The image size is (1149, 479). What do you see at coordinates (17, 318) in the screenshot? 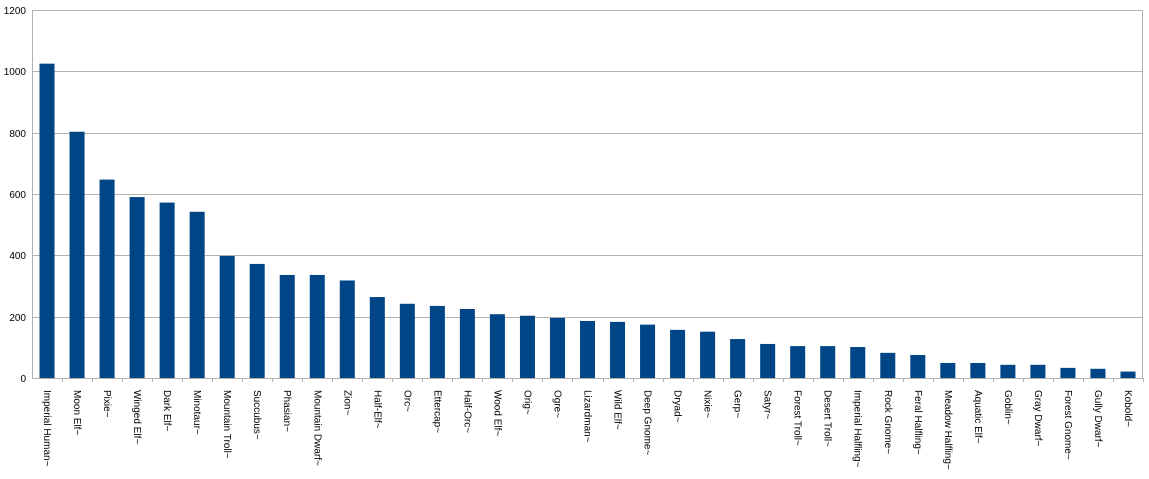
I see `y-tick-label: 200` at bounding box center [17, 318].